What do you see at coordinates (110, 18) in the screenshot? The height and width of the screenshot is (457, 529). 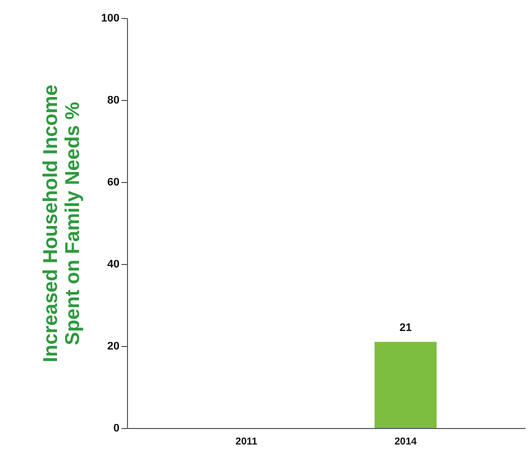 I see `y-tick-label: 100` at bounding box center [110, 18].